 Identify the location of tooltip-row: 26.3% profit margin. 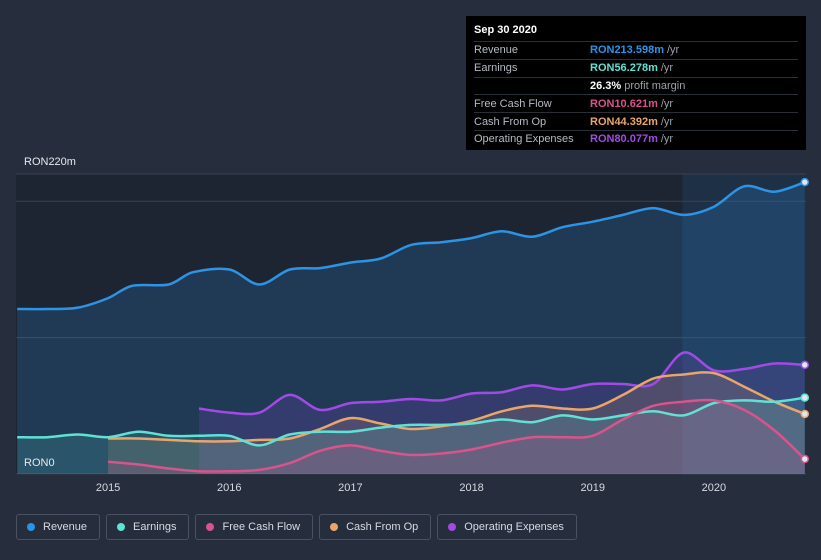
(636, 85).